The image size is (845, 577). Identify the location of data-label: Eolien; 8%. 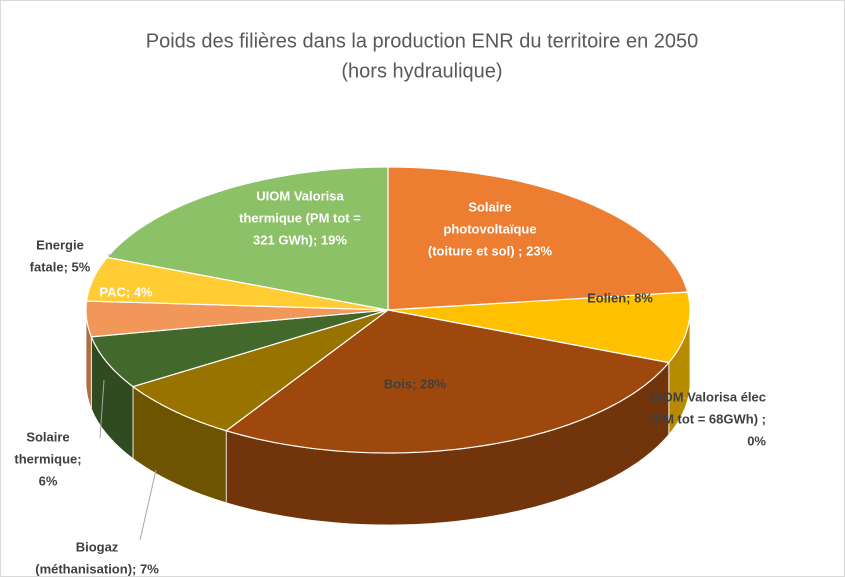
(620, 297).